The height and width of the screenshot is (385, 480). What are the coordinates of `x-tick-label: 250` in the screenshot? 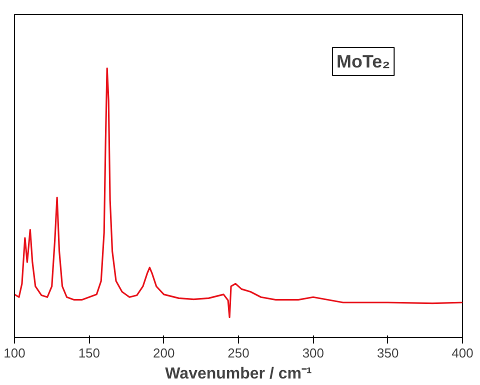 It's located at (239, 353).